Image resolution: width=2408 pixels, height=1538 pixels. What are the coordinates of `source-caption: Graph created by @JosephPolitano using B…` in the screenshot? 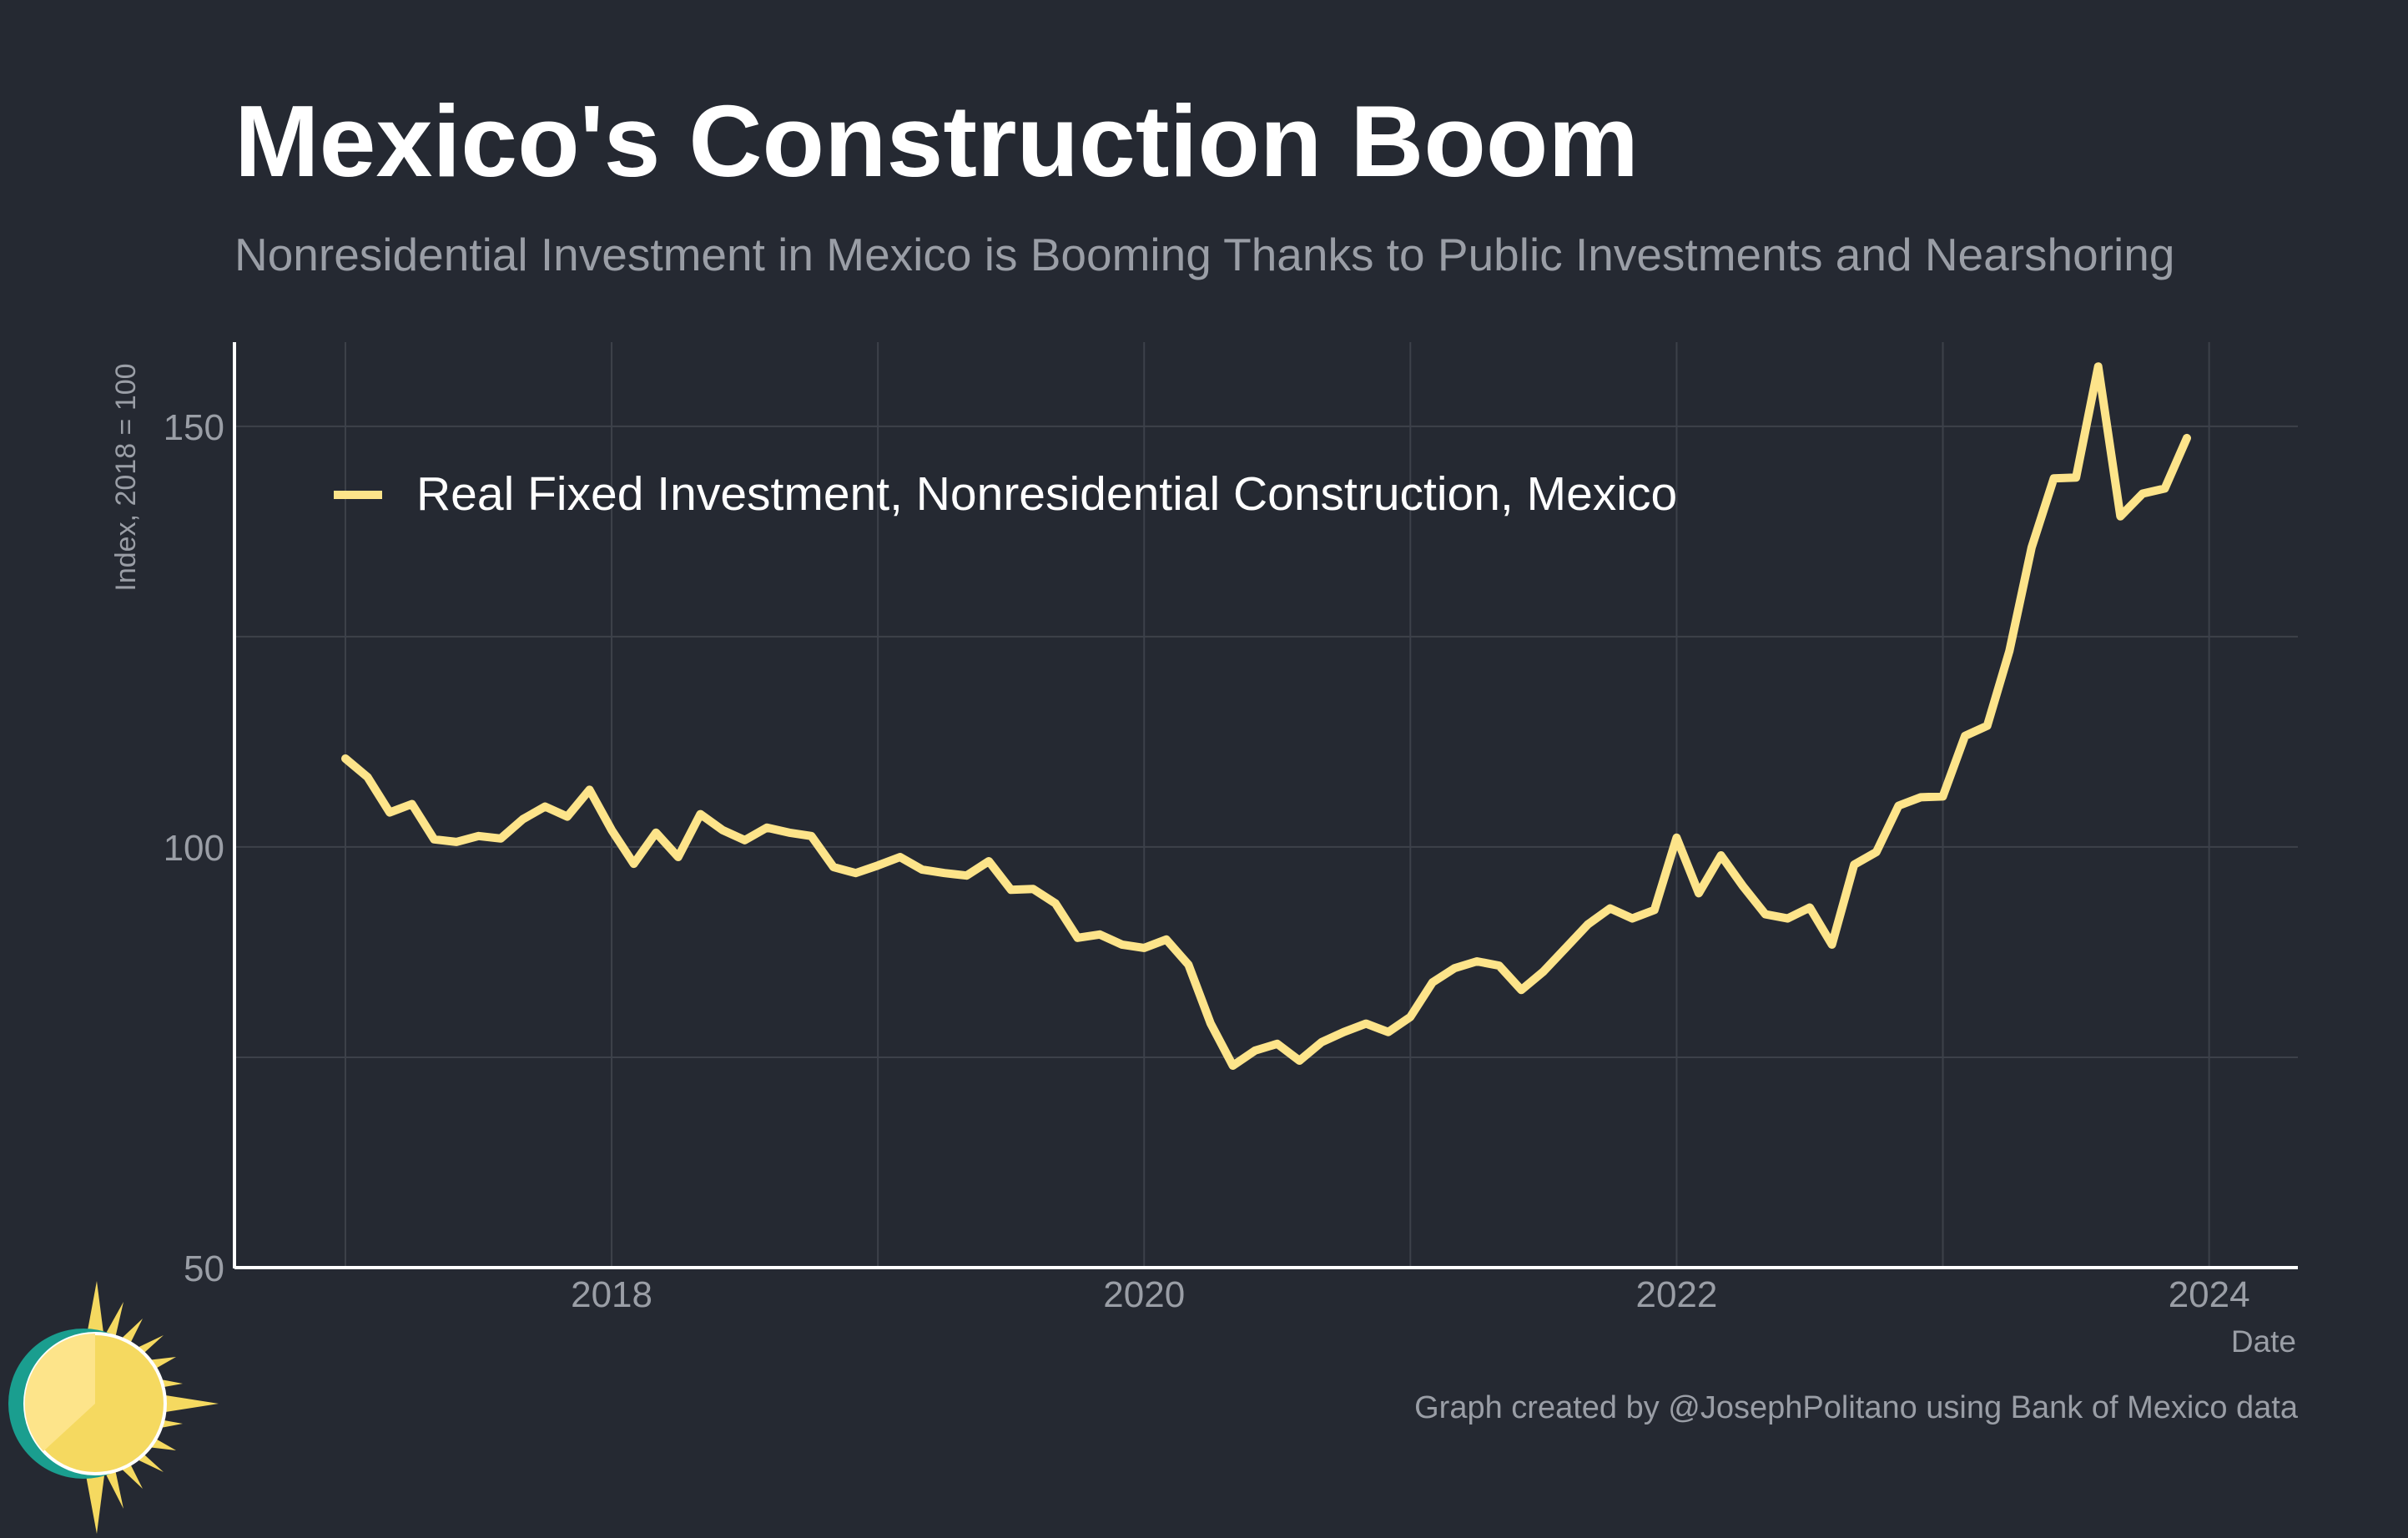 It's located at (1856, 1407).